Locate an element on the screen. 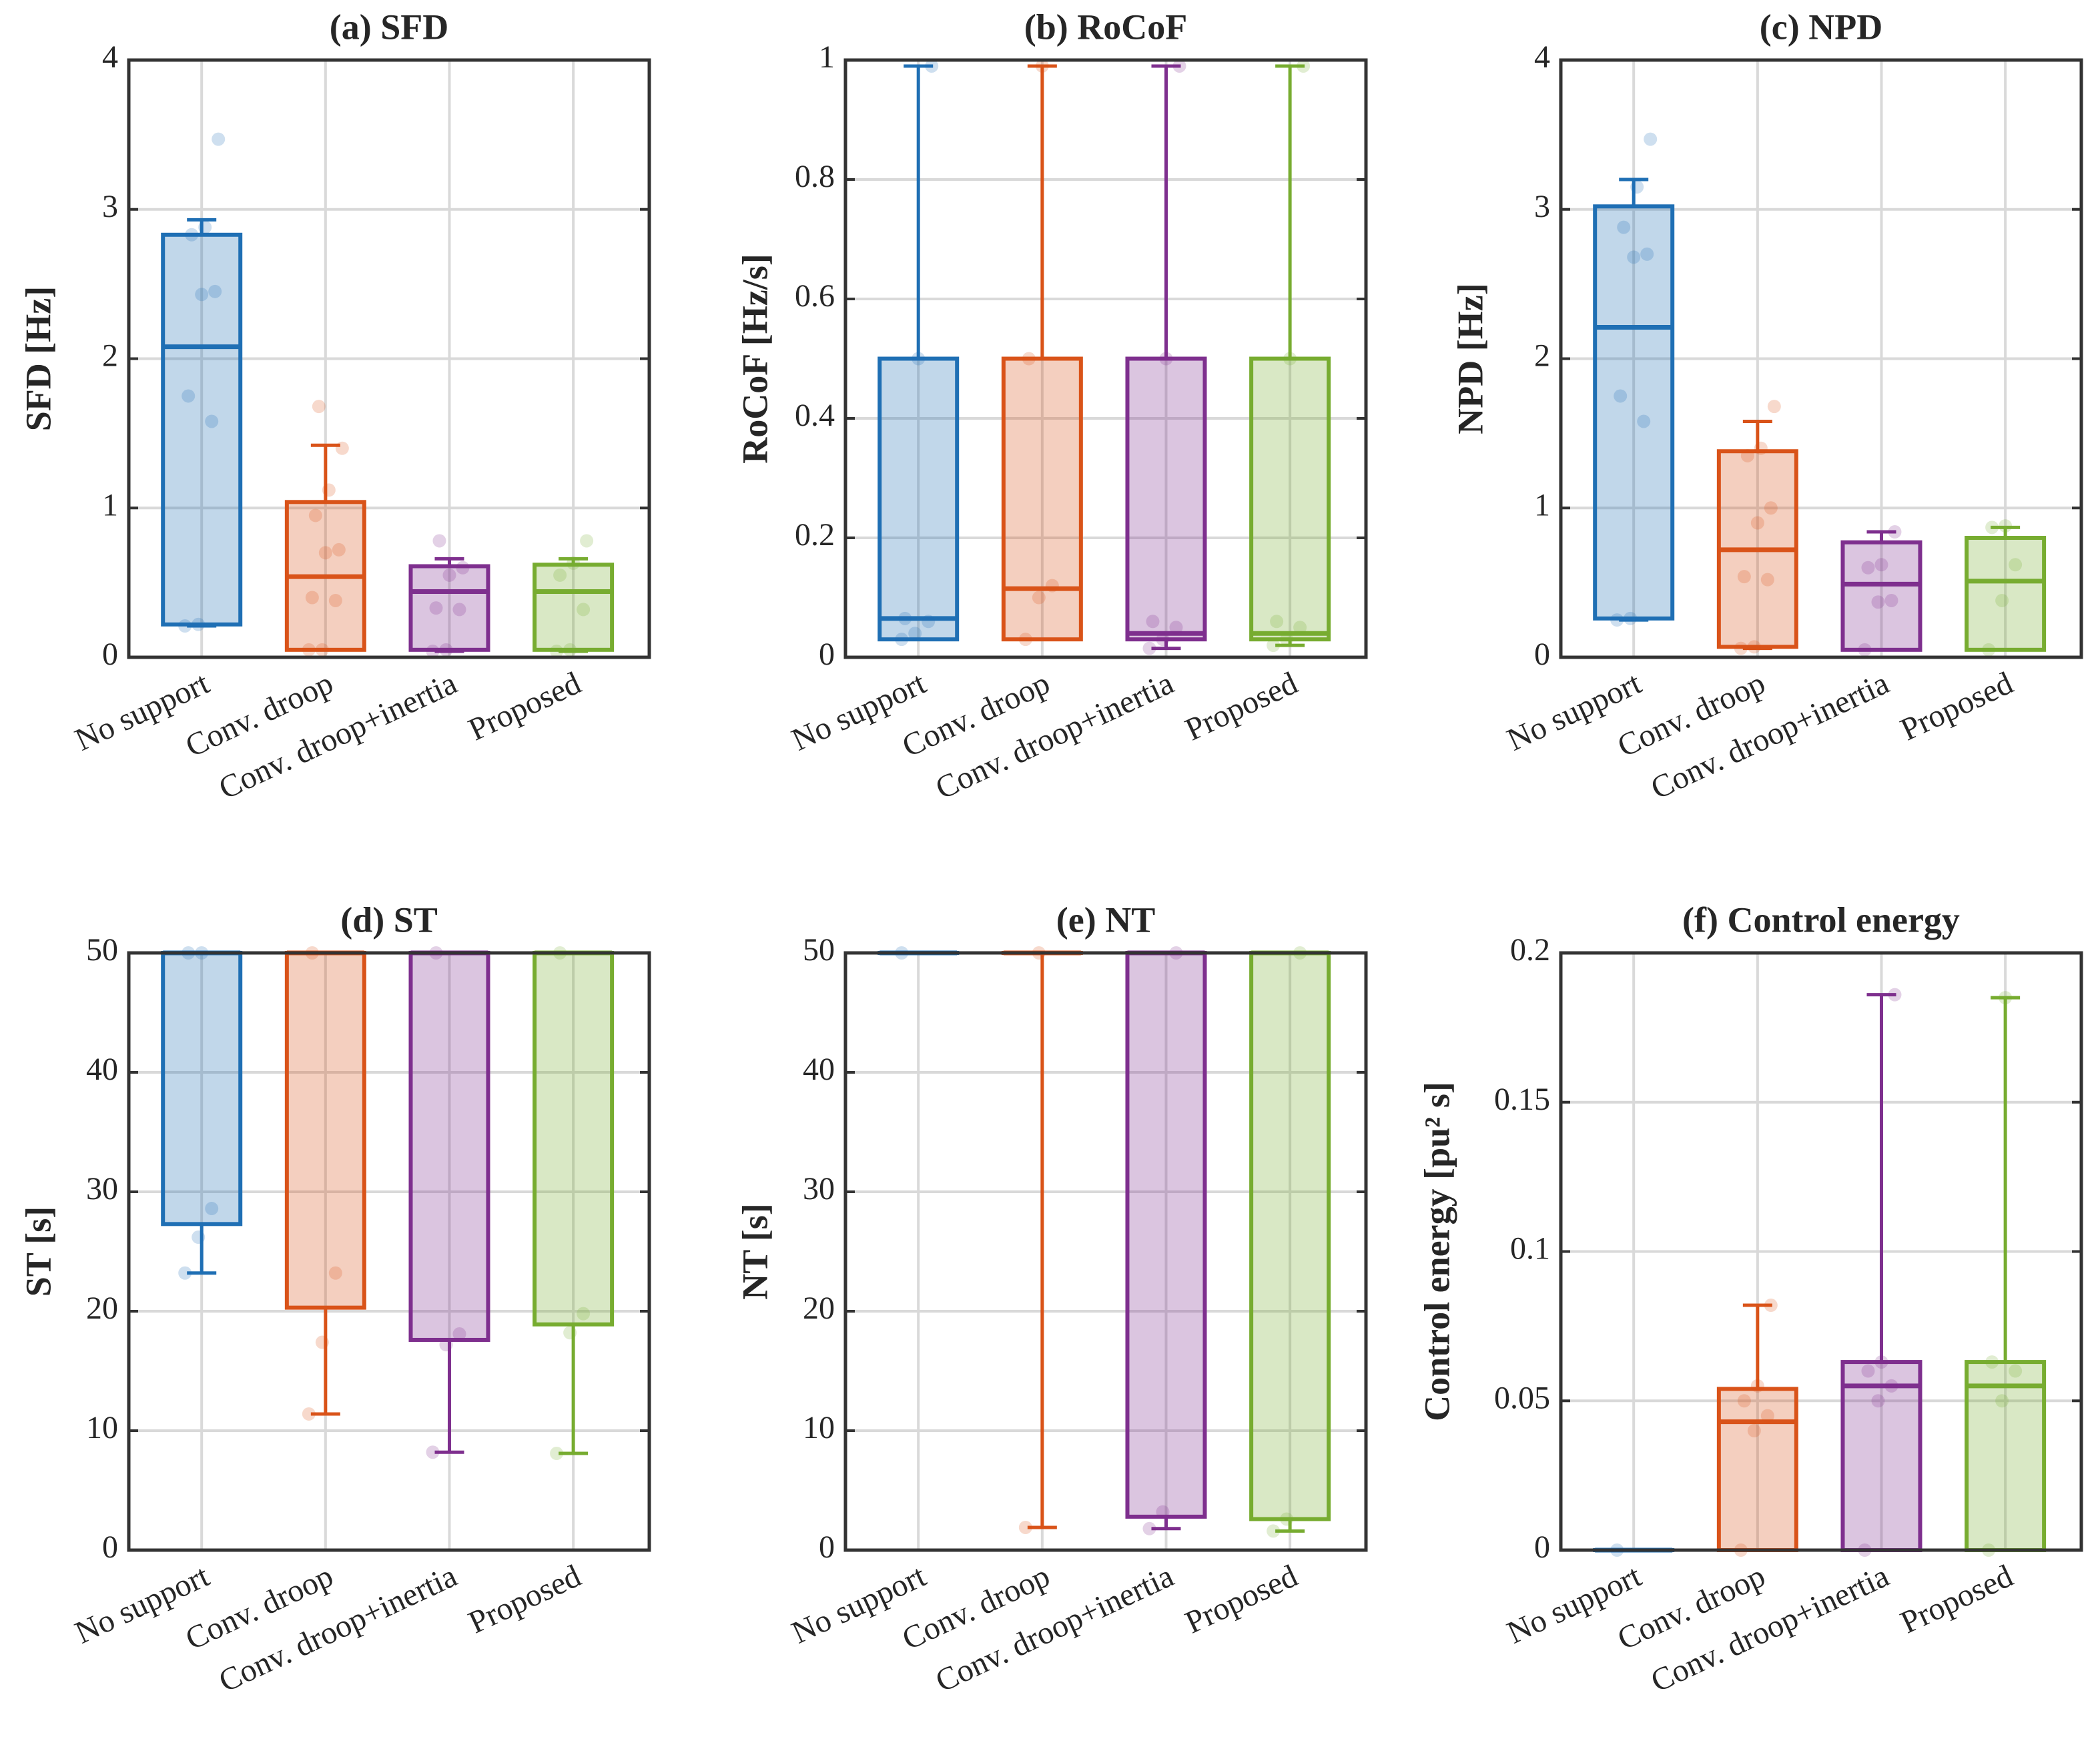 Image resolution: width=2100 pixels, height=1759 pixels. y-axis-label: RoCoF [Hz/s] is located at coordinates (755, 358).